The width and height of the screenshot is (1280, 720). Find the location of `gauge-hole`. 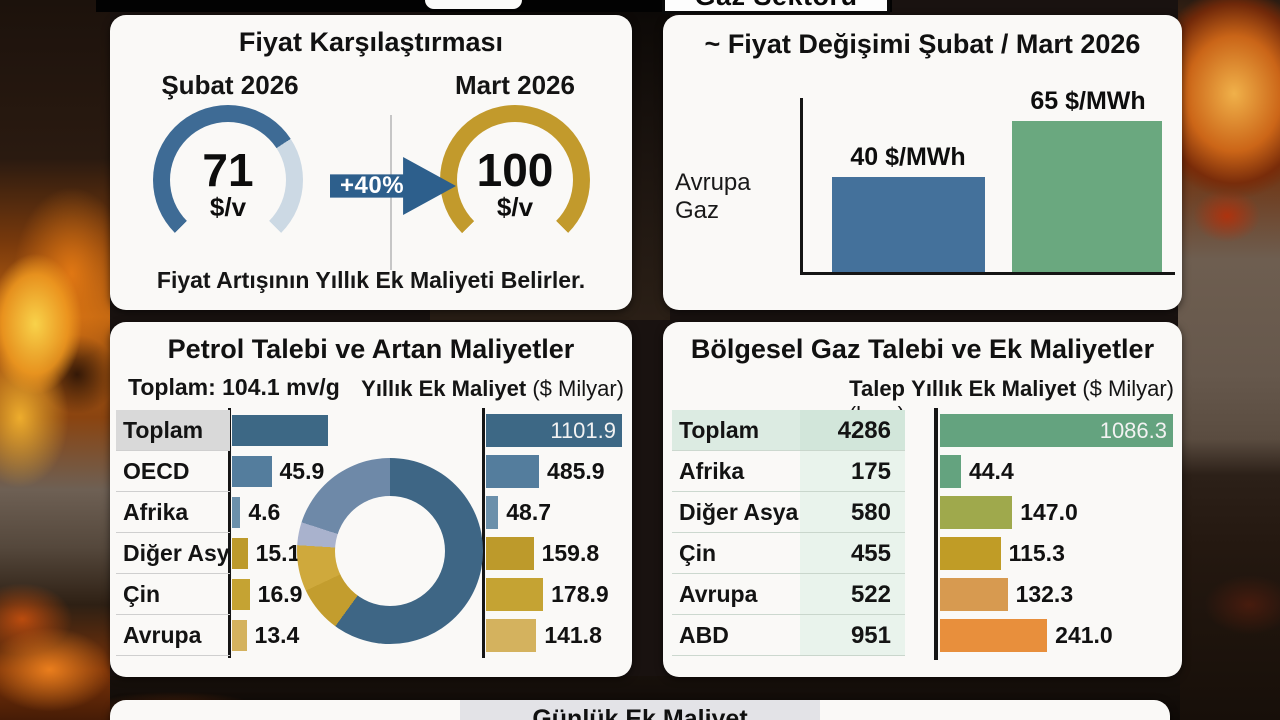

gauge-hole is located at coordinates (515, 180).